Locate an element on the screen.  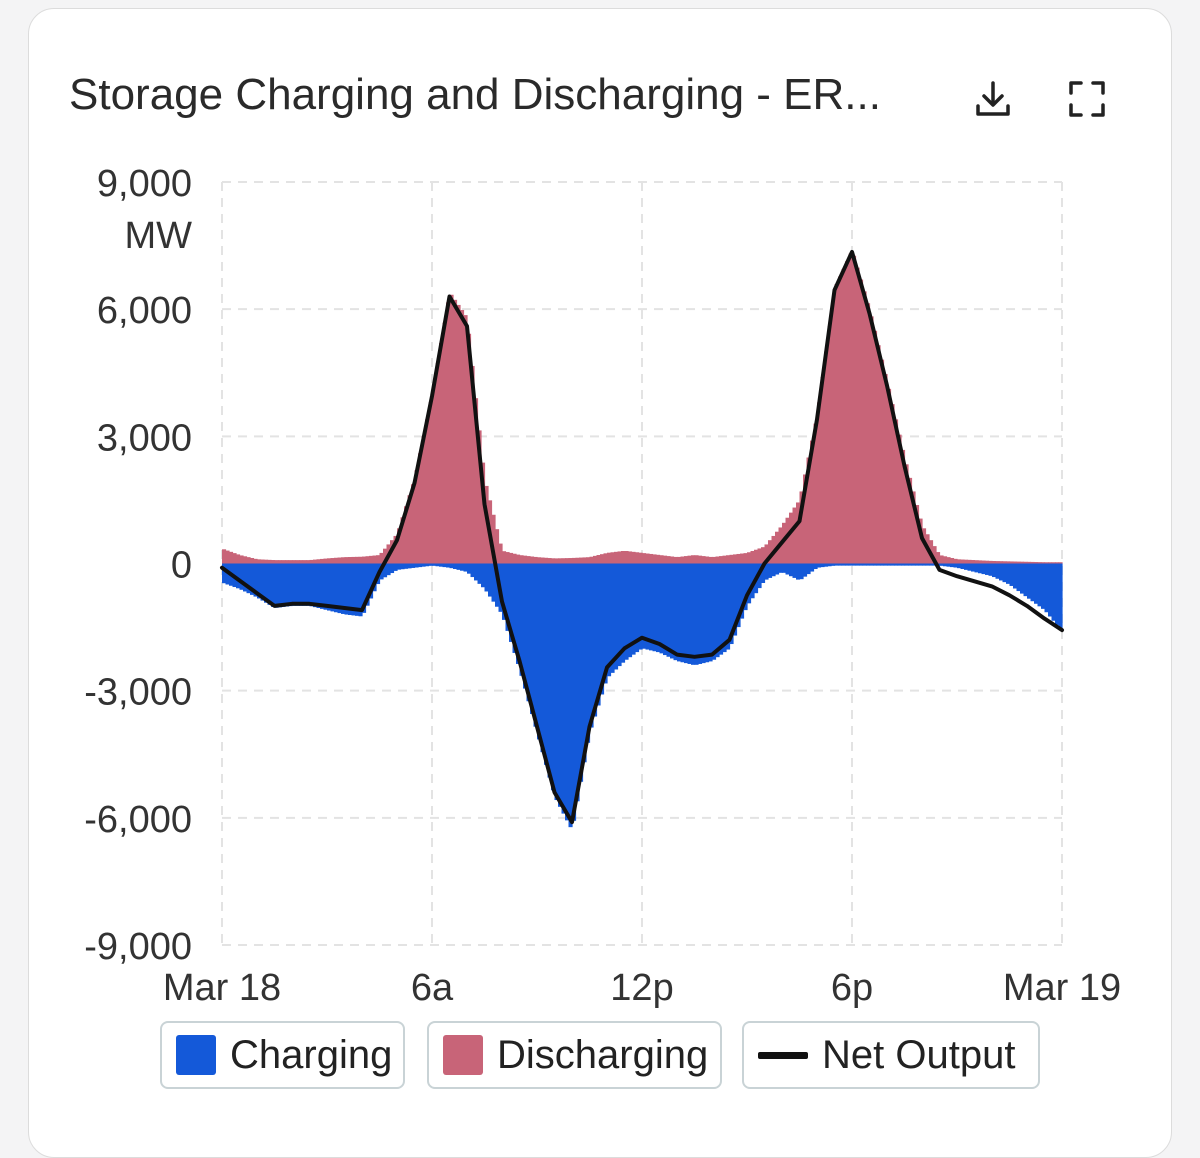
legend-label-net-output: Net Output is located at coordinates (919, 1054).